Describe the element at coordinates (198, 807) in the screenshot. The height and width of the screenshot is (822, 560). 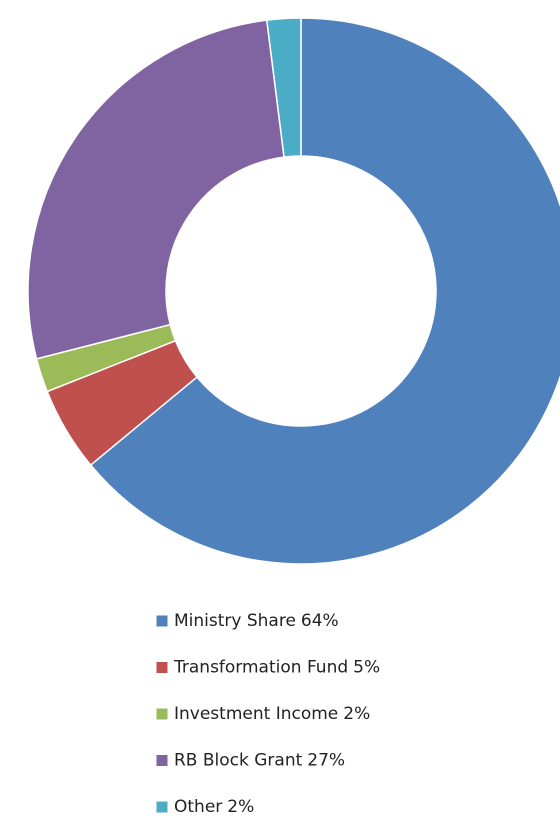
I see `legend-name: Other` at that location.